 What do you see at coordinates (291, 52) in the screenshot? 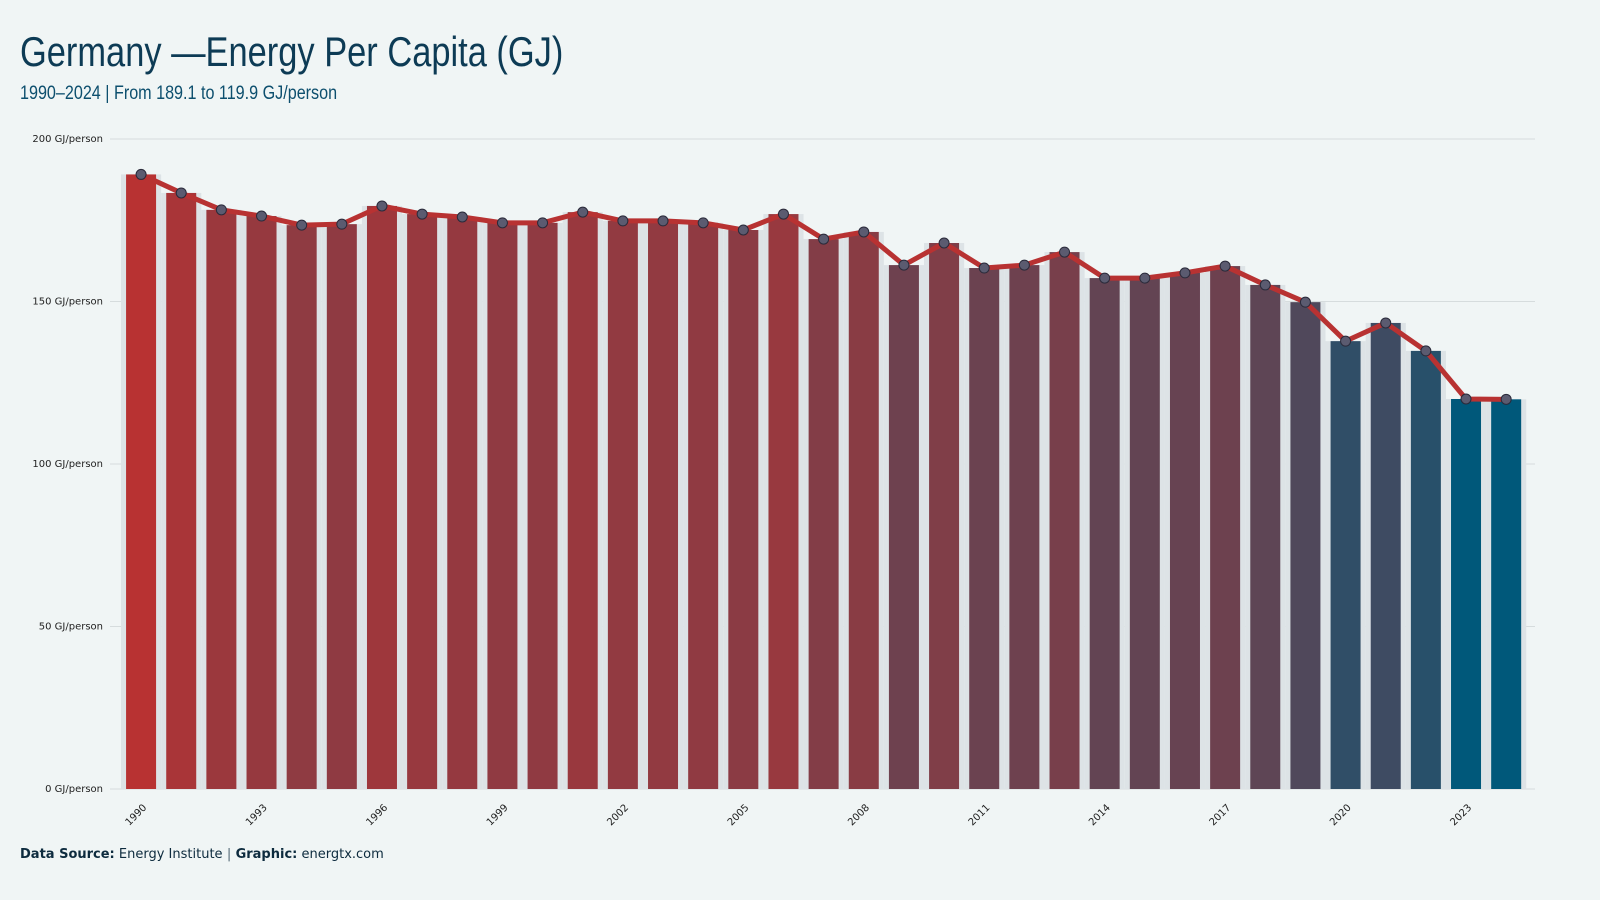
I see `chart-title: Germany —Energy Per Capita (GJ)` at bounding box center [291, 52].